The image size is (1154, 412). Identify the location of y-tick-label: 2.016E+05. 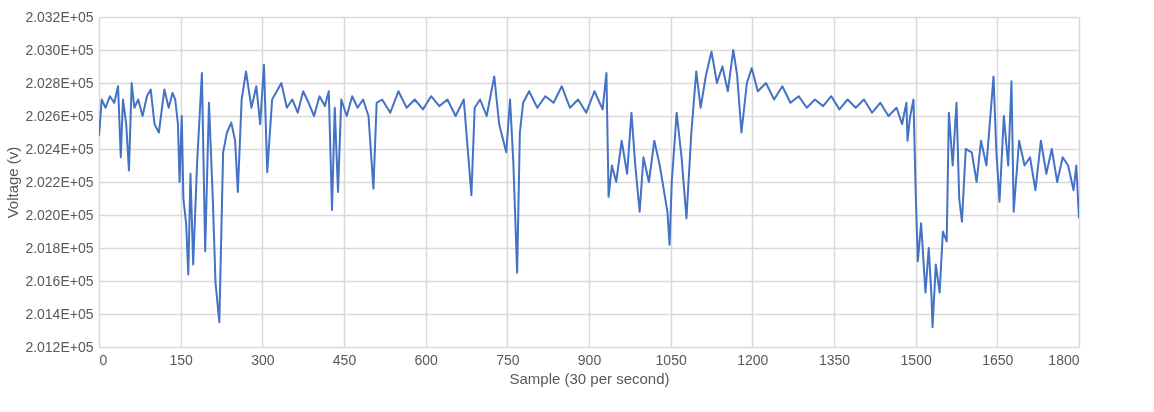
(59, 280).